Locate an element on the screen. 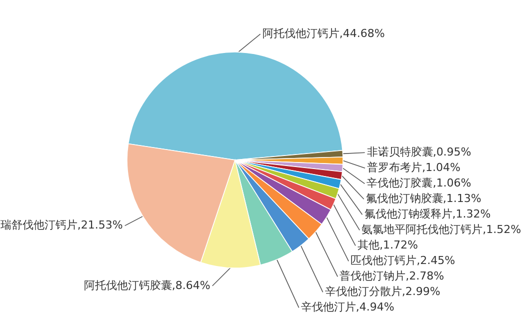 The image size is (527, 325). slice-label: 辛伐他汀分散片,2.99% is located at coordinates (382, 291).